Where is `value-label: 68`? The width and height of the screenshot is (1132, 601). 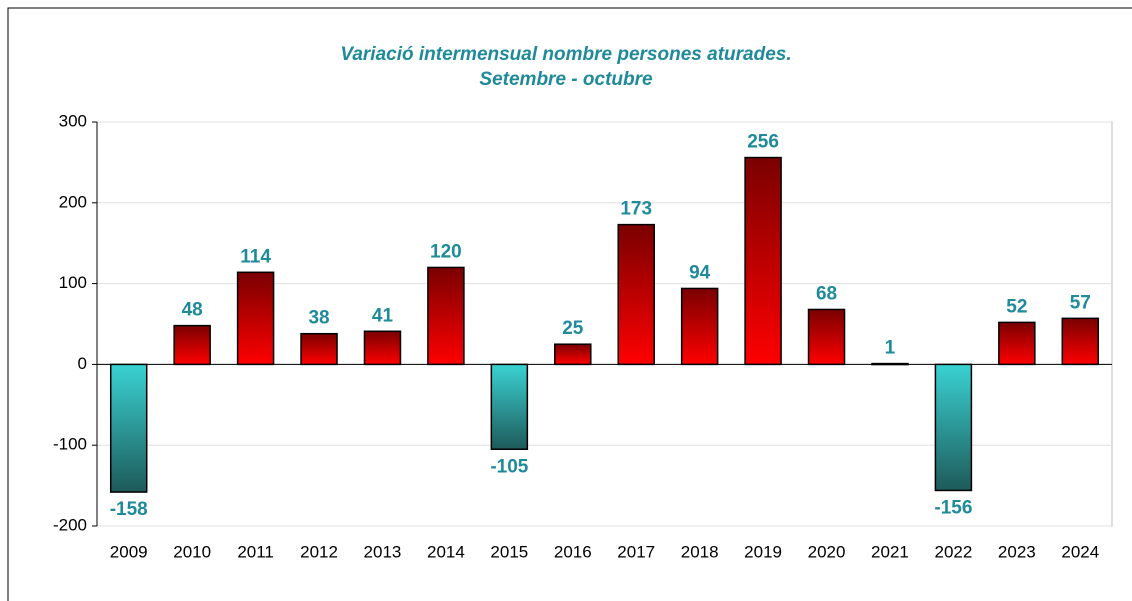 value-label: 68 is located at coordinates (826, 293).